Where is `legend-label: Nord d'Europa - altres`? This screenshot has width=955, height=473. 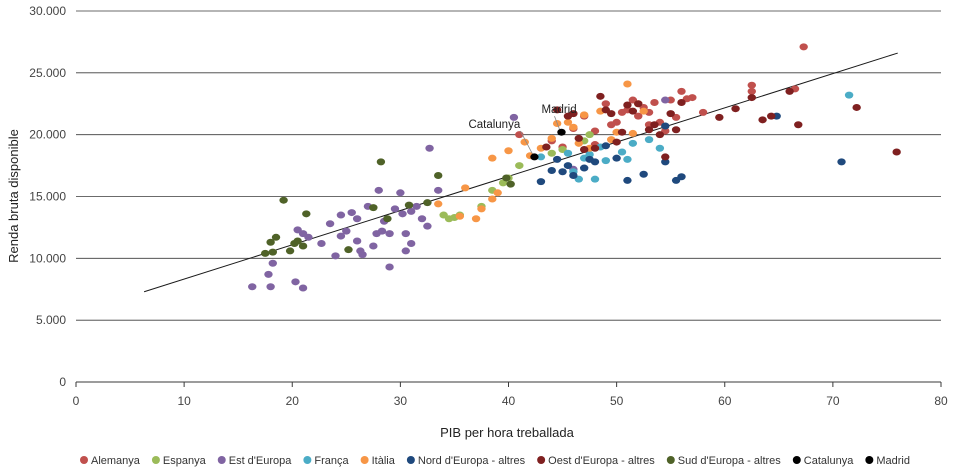 legend-label: Nord d'Europa - altres is located at coordinates (472, 461).